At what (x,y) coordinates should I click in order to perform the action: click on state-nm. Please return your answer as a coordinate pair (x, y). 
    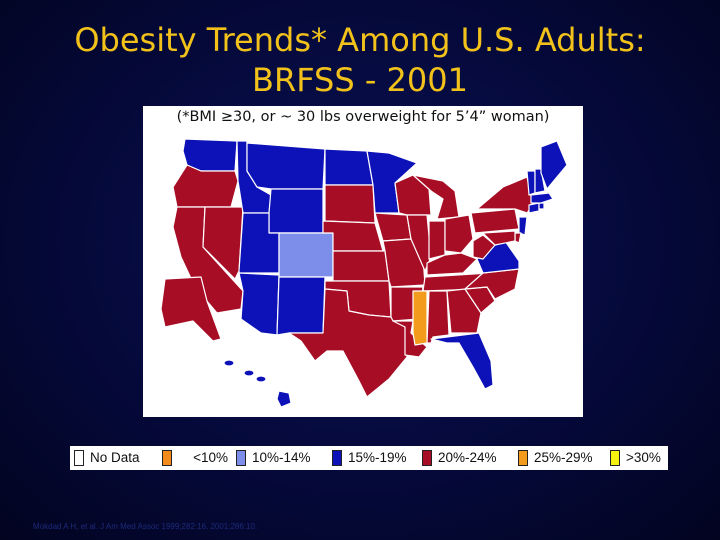
    Looking at the image, I should click on (301, 306).